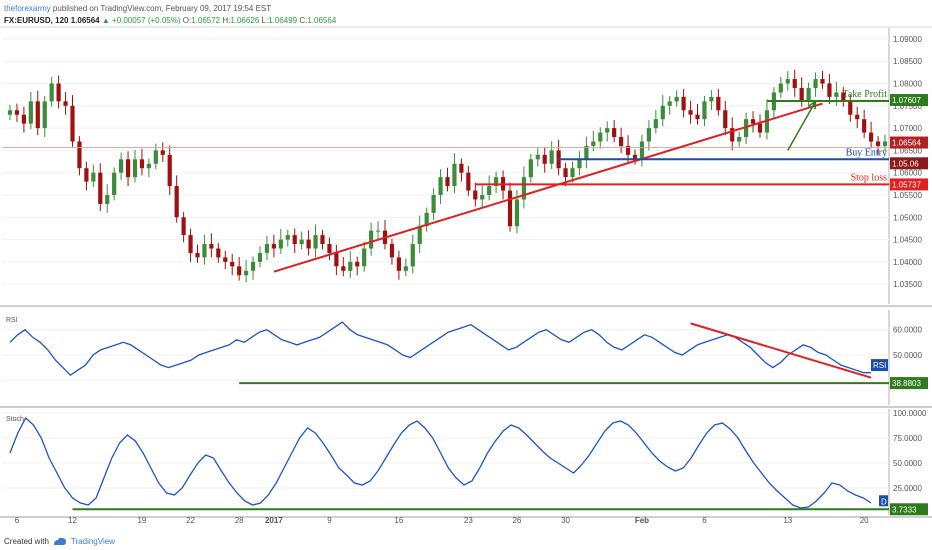  Describe the element at coordinates (907, 284) in the screenshot. I see `price-tick-label: 1.03500` at that location.